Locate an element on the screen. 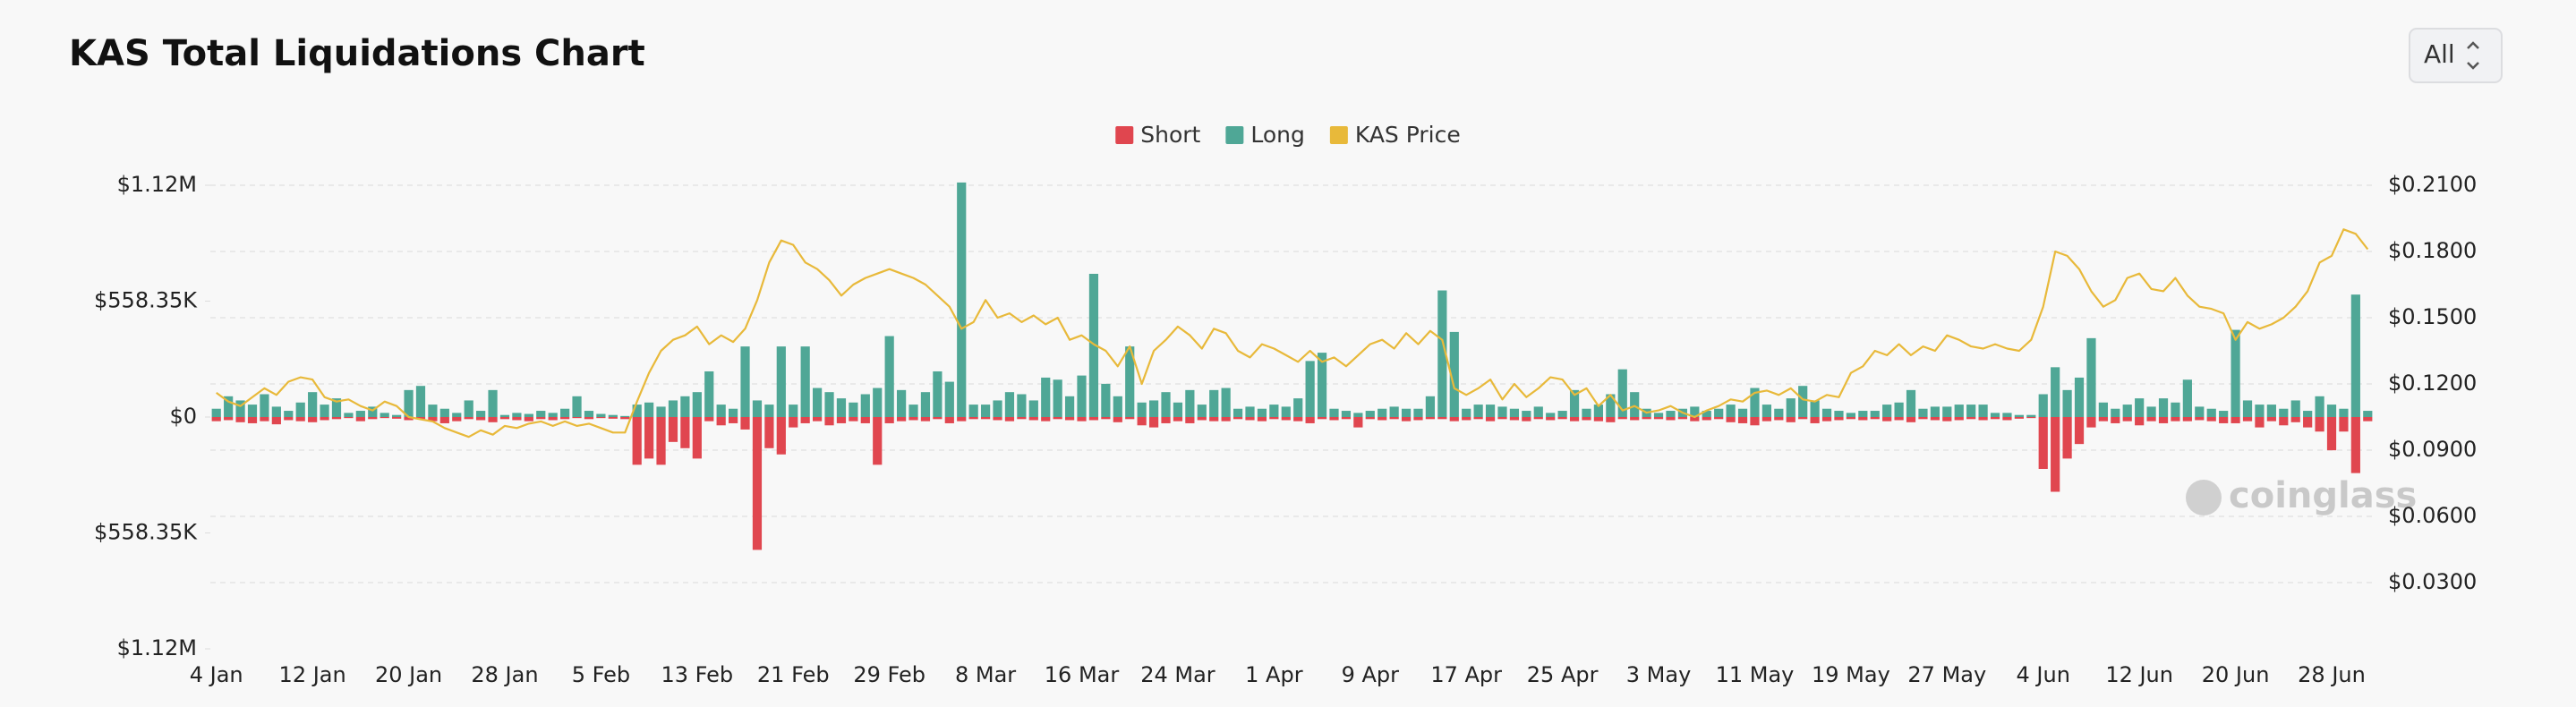 The width and height of the screenshot is (2576, 707). legend: Short Long KAS Price is located at coordinates (1288, 135).